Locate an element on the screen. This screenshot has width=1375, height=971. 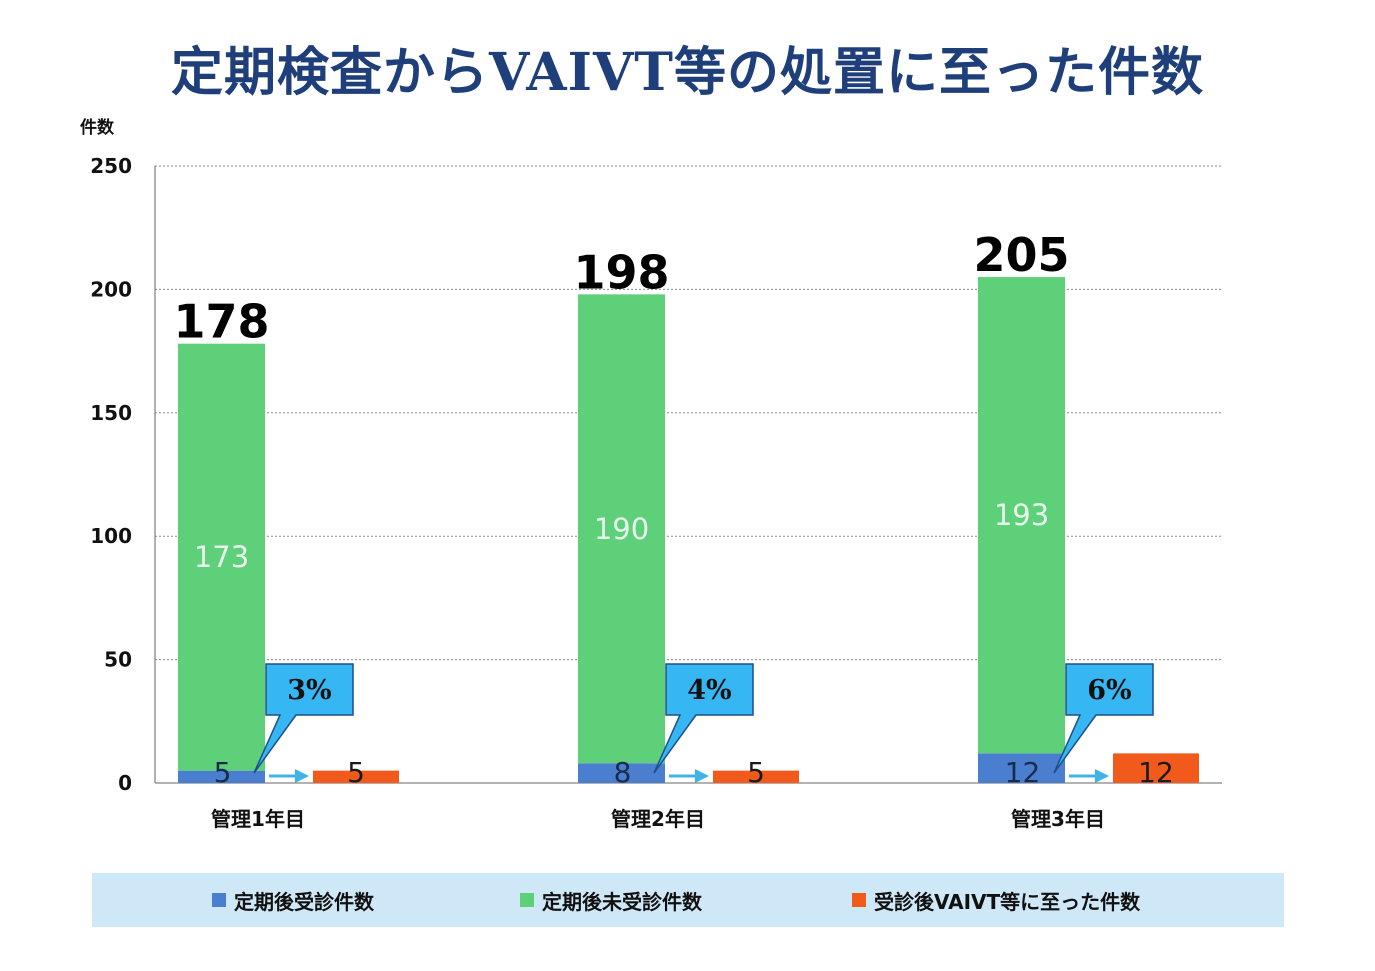
data-label-not-visited: 190 is located at coordinates (621, 529).